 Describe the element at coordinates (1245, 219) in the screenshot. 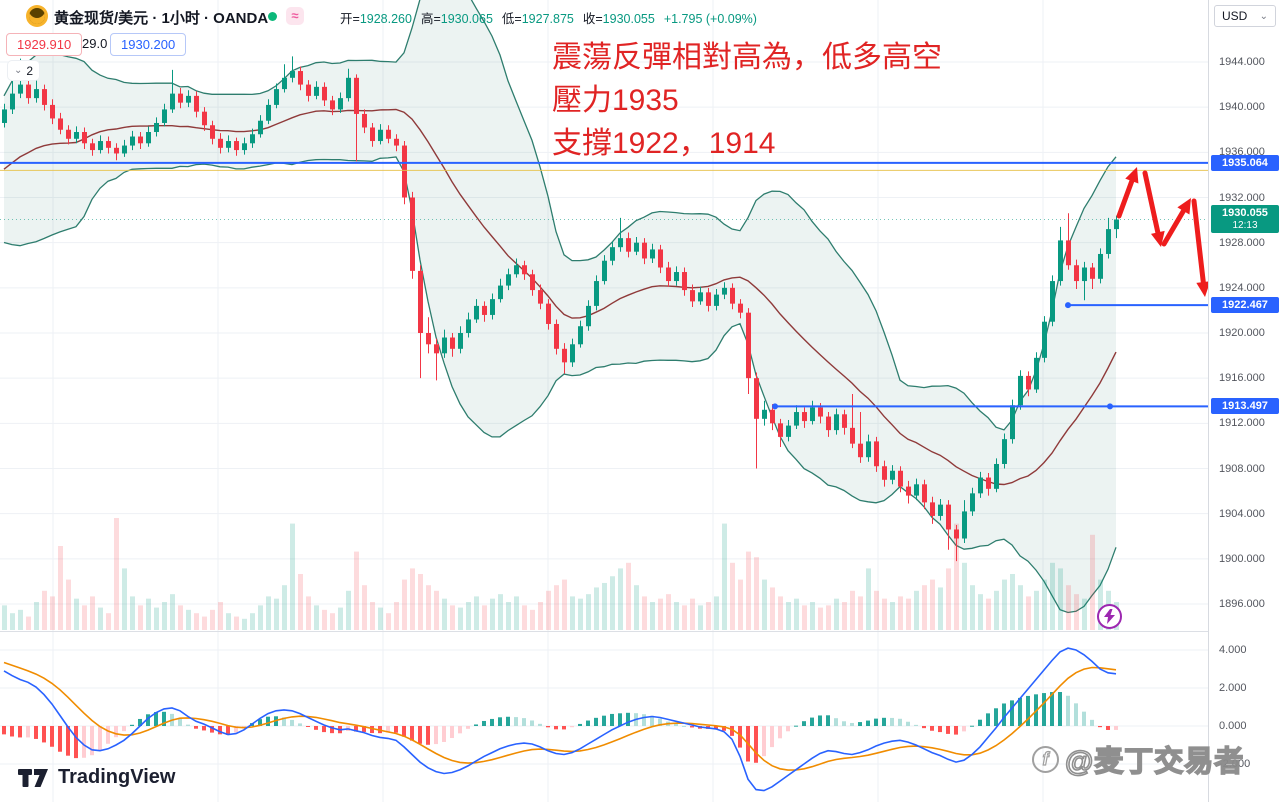

I see `current-price-label: 1930.055 12:13` at that location.